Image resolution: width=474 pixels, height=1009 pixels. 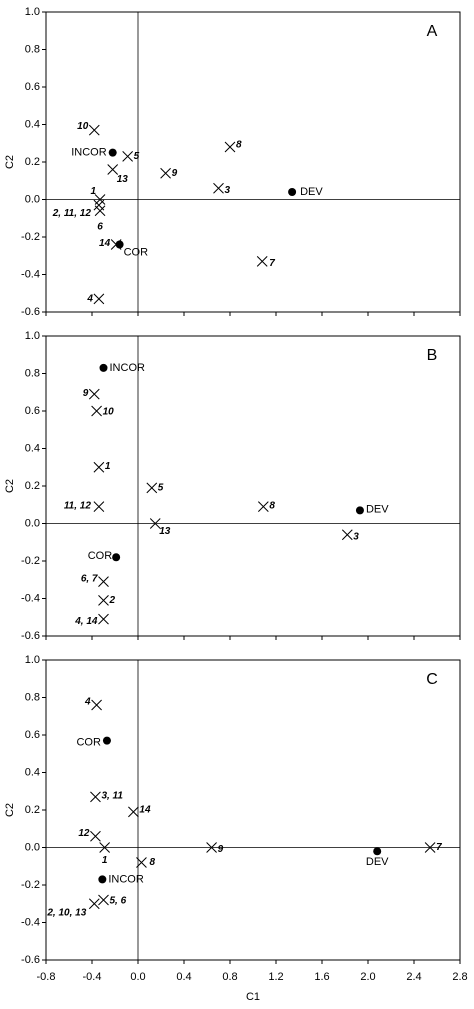 What do you see at coordinates (84, 833) in the screenshot?
I see `point-label: 12` at bounding box center [84, 833].